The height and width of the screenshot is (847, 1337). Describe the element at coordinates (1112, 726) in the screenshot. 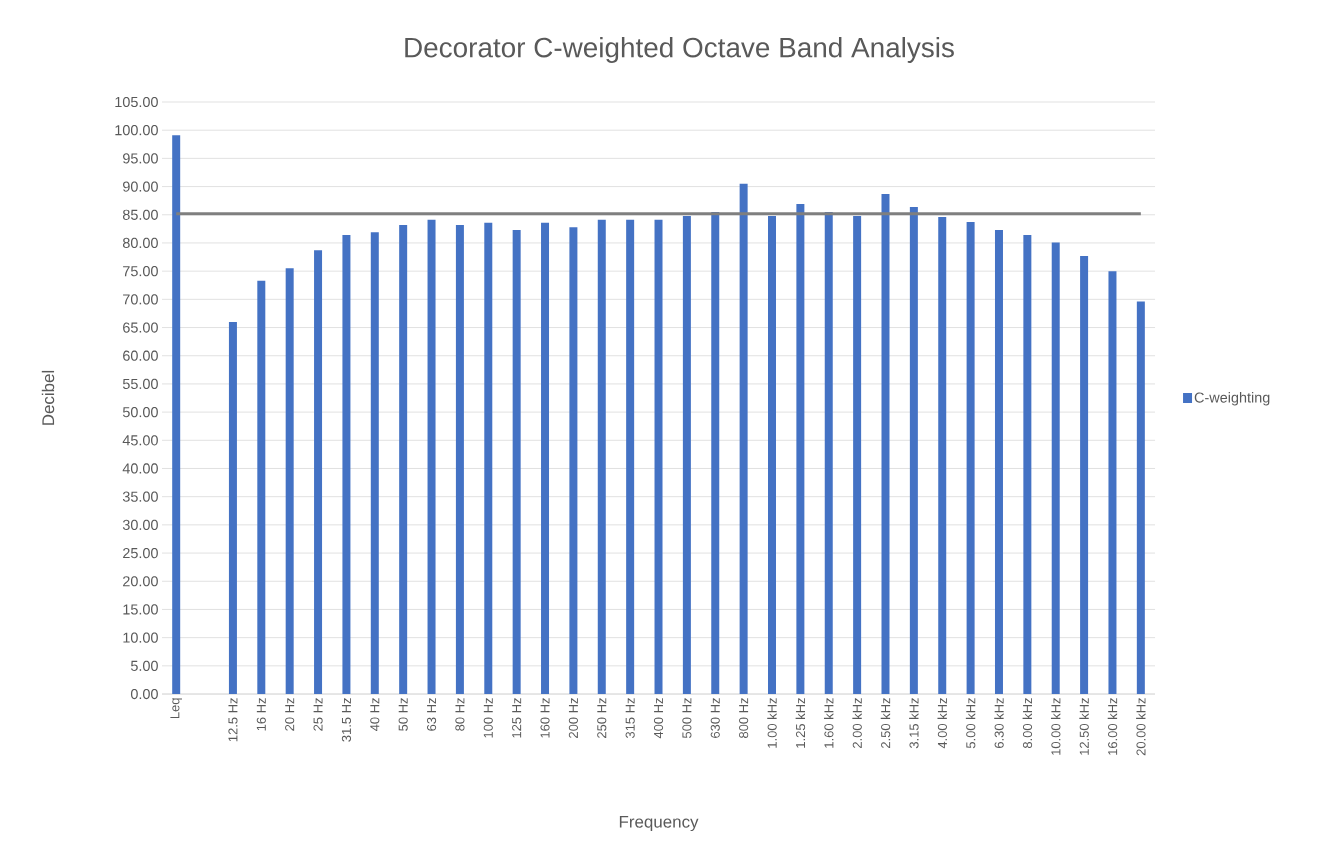

I see `x-tick-label: 16.00 kHz` at that location.